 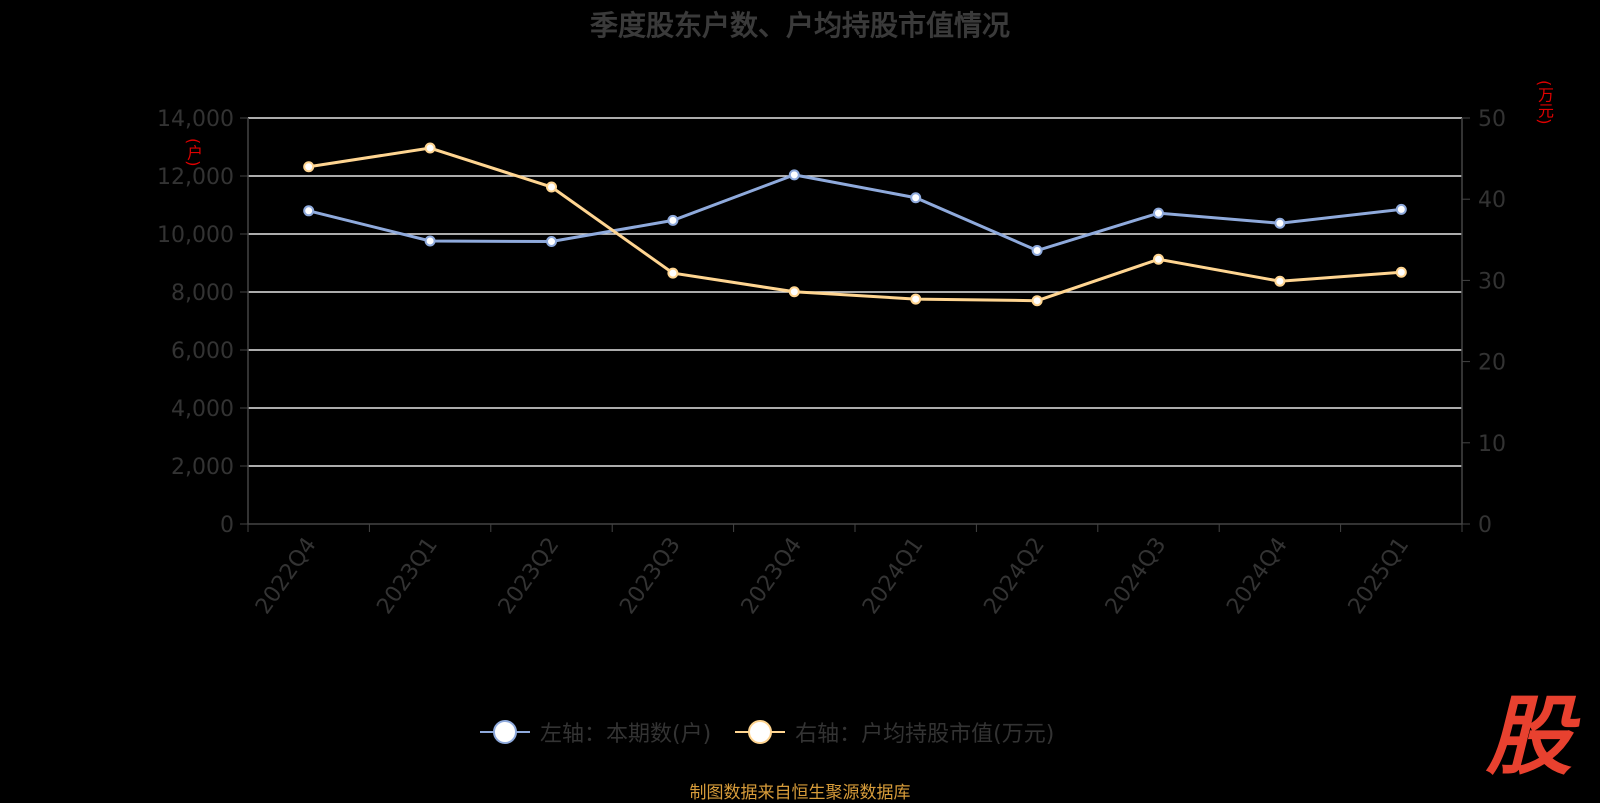 I want to click on x-tick-label: 2023Q2, so click(x=529, y=576).